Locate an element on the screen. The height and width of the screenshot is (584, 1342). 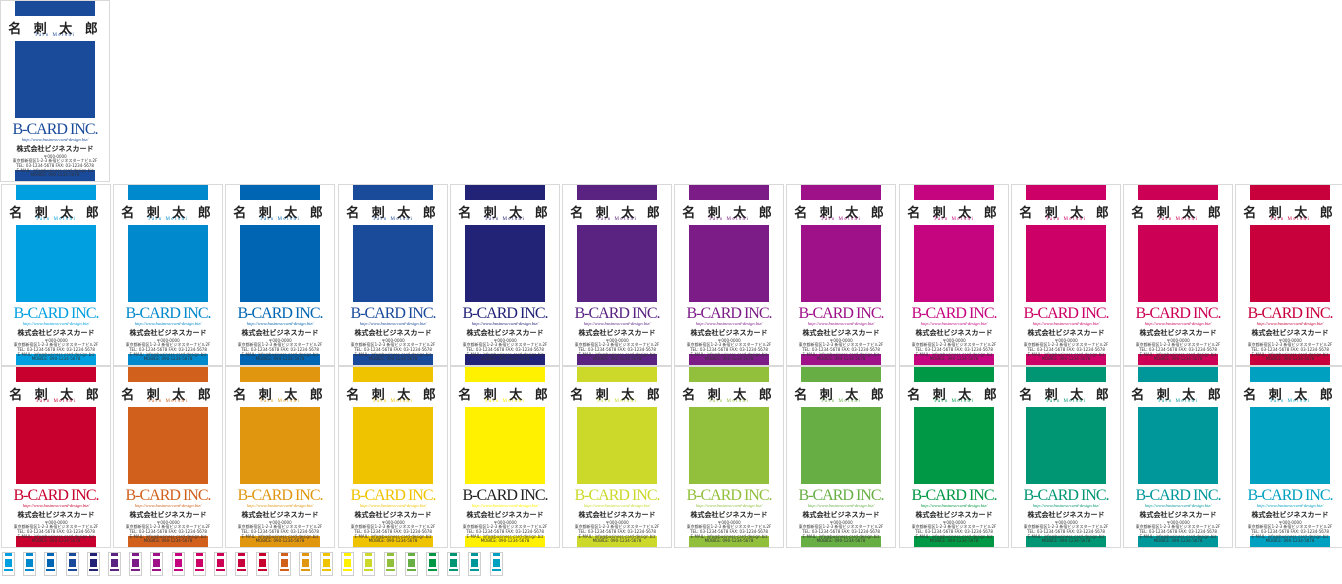
person-name: 名 刺 太 郎 is located at coordinates (841, 214).